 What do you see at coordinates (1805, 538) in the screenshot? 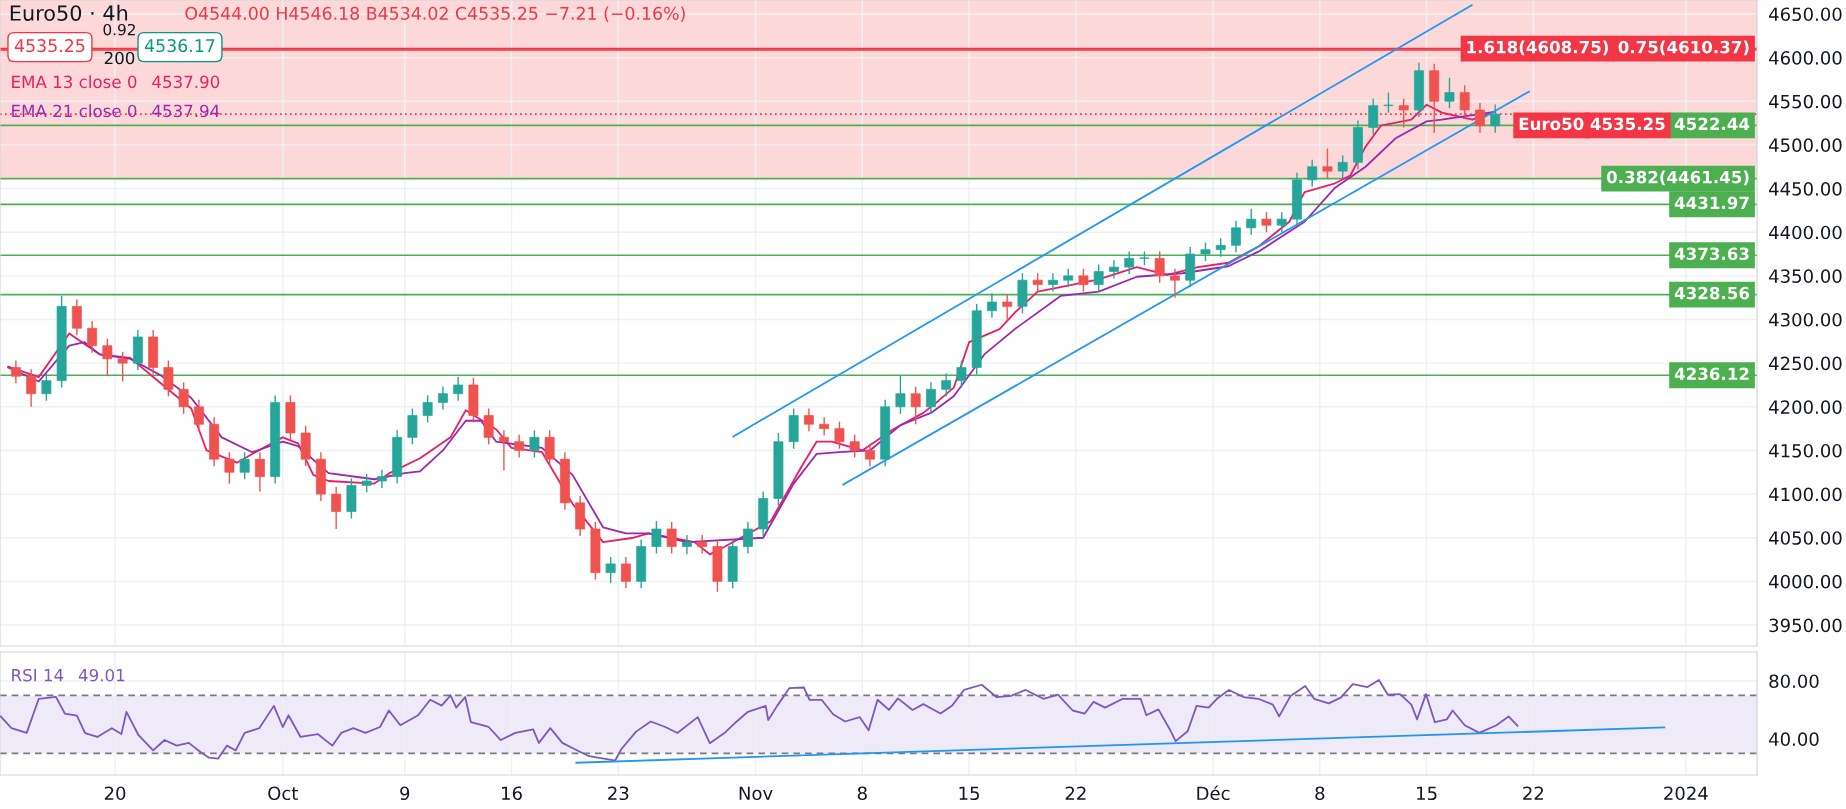
I see `y-tick-label: 4050.00` at bounding box center [1805, 538].